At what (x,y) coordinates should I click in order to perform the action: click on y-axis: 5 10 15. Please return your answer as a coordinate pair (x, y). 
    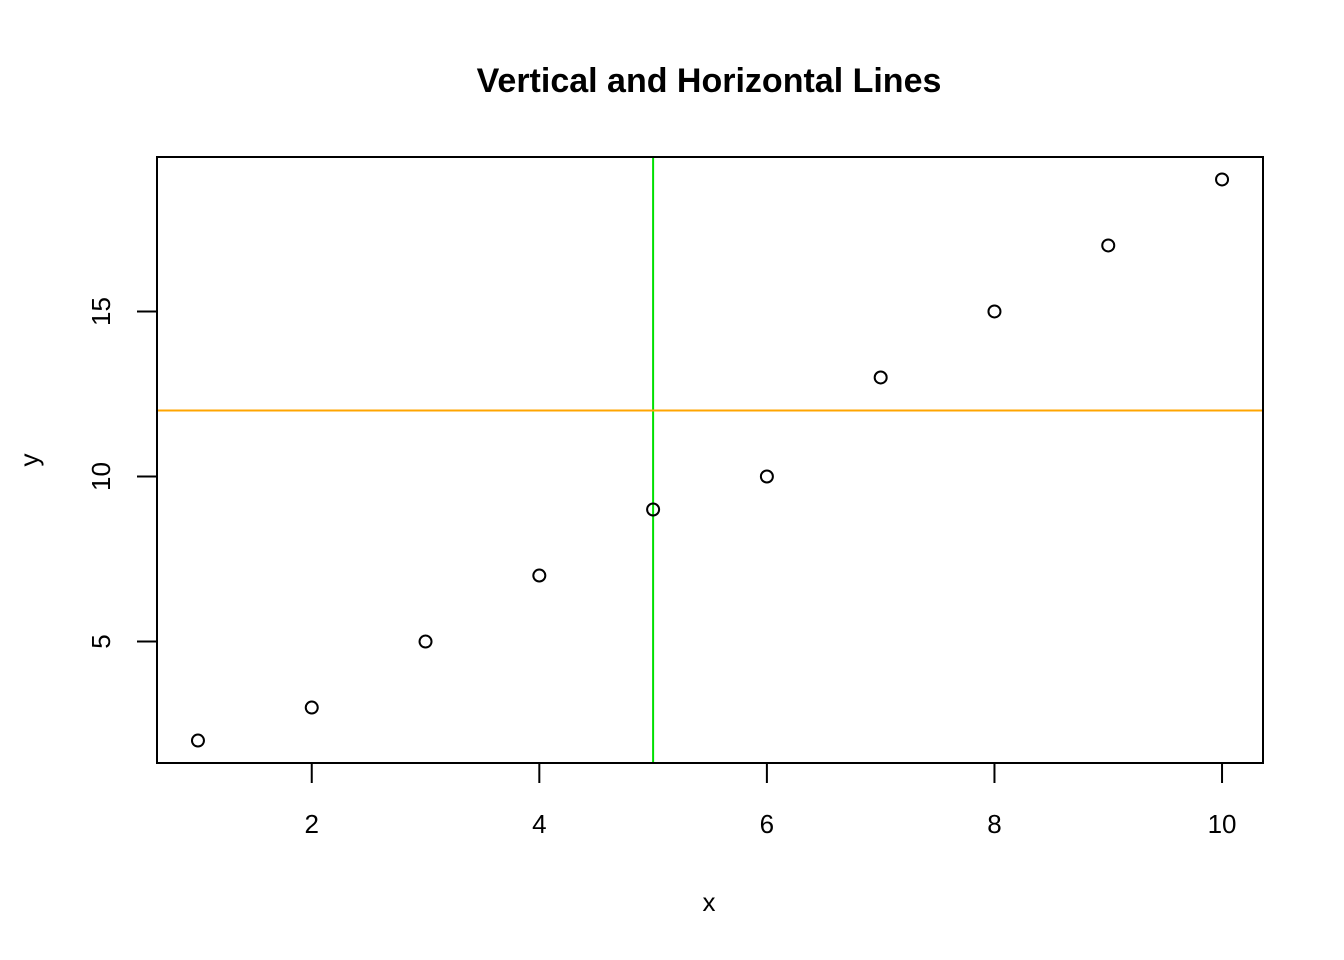
    Looking at the image, I should click on (121, 473).